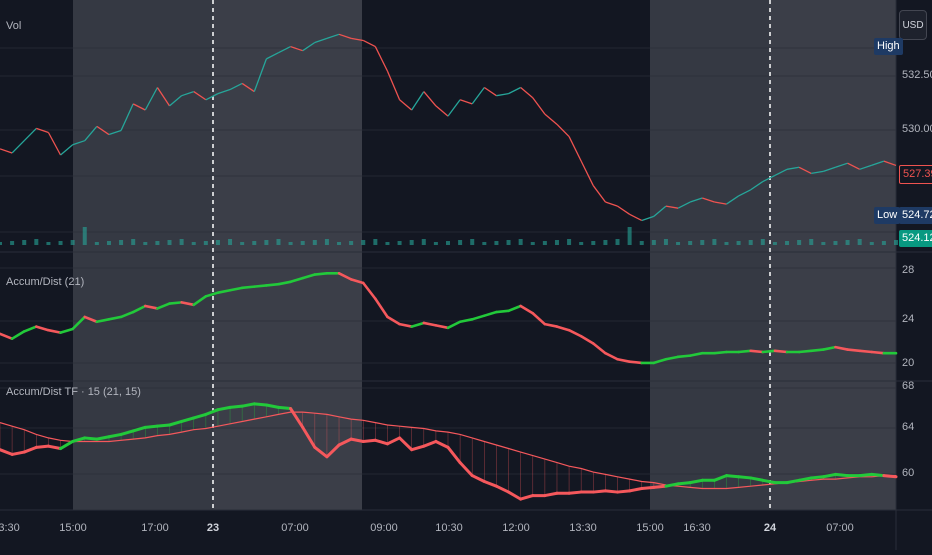 This screenshot has width=932, height=555. Describe the element at coordinates (913, 25) in the screenshot. I see `currency-button: USD` at that location.